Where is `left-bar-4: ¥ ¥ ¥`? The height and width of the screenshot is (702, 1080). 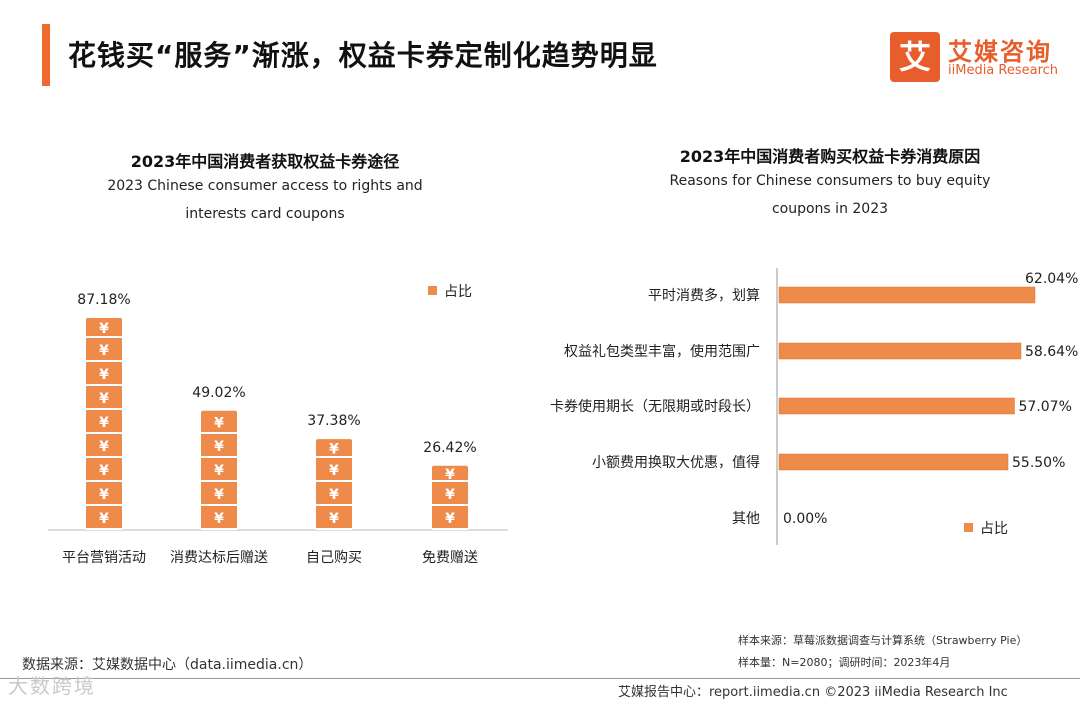
left-bar-4: ¥ ¥ ¥ is located at coordinates (450, 497).